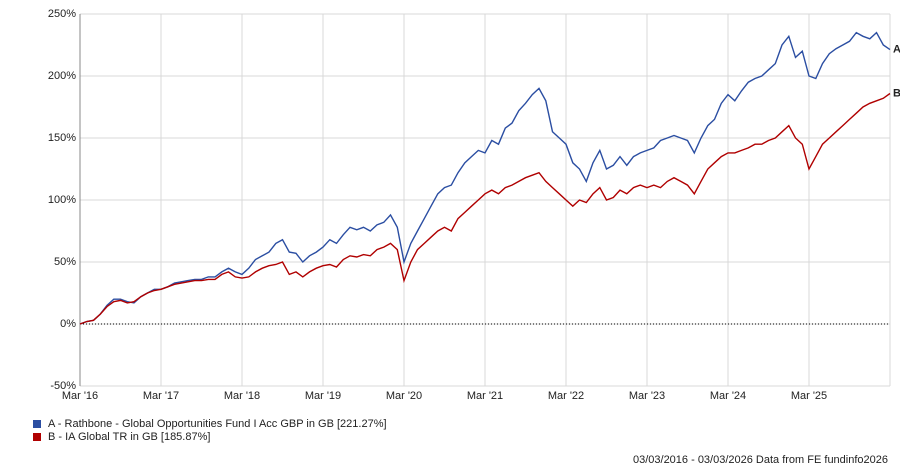 The height and width of the screenshot is (472, 900). I want to click on x-tick-label: Mar '18, so click(242, 396).